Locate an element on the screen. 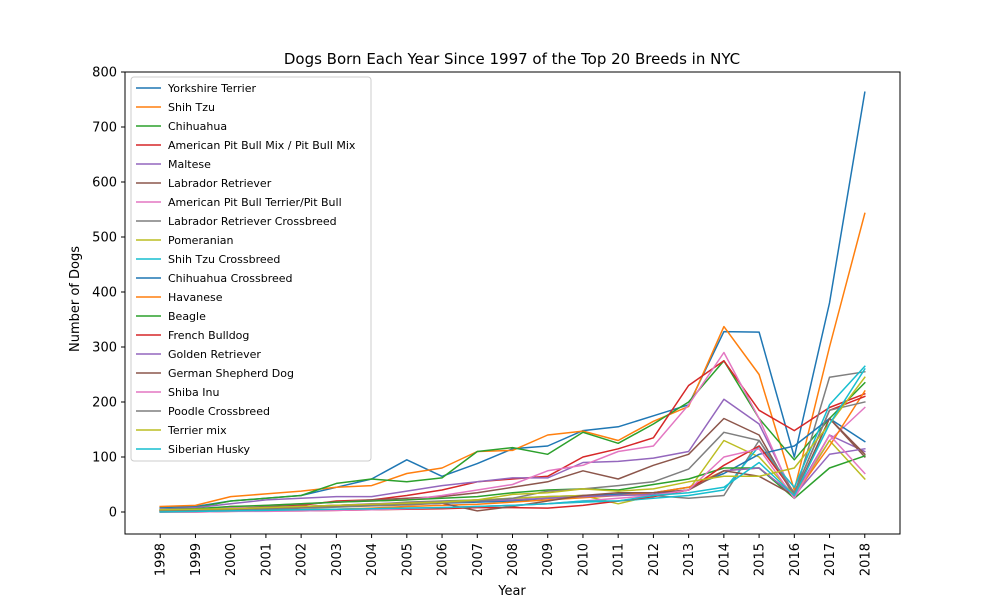 This screenshot has height=604, width=1000. y-tick-label: 700 is located at coordinates (104, 128).